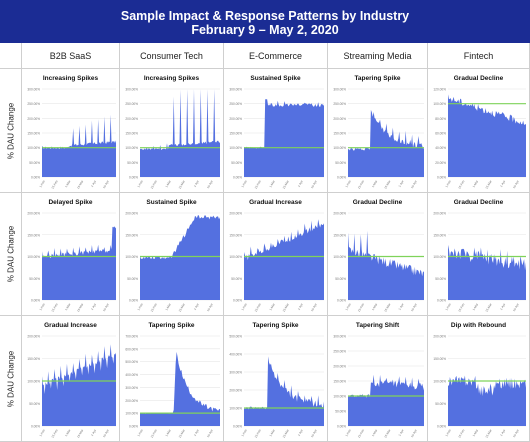 The height and width of the screenshot is (442, 530). Describe the element at coordinates (235, 355) in the screenshot. I see `y-tick-label: 400.00%` at that location.